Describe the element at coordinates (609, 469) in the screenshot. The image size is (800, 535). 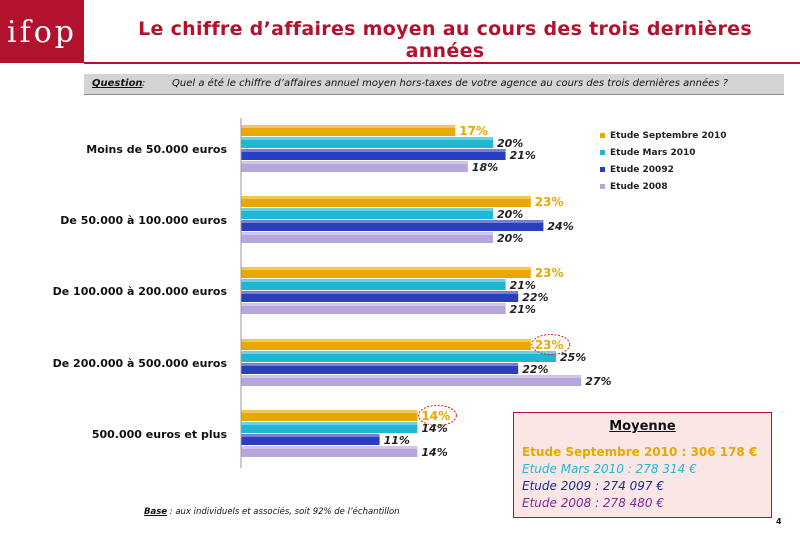
I see `average-line: Etude Mars 2010 : 278 314 €` at that location.